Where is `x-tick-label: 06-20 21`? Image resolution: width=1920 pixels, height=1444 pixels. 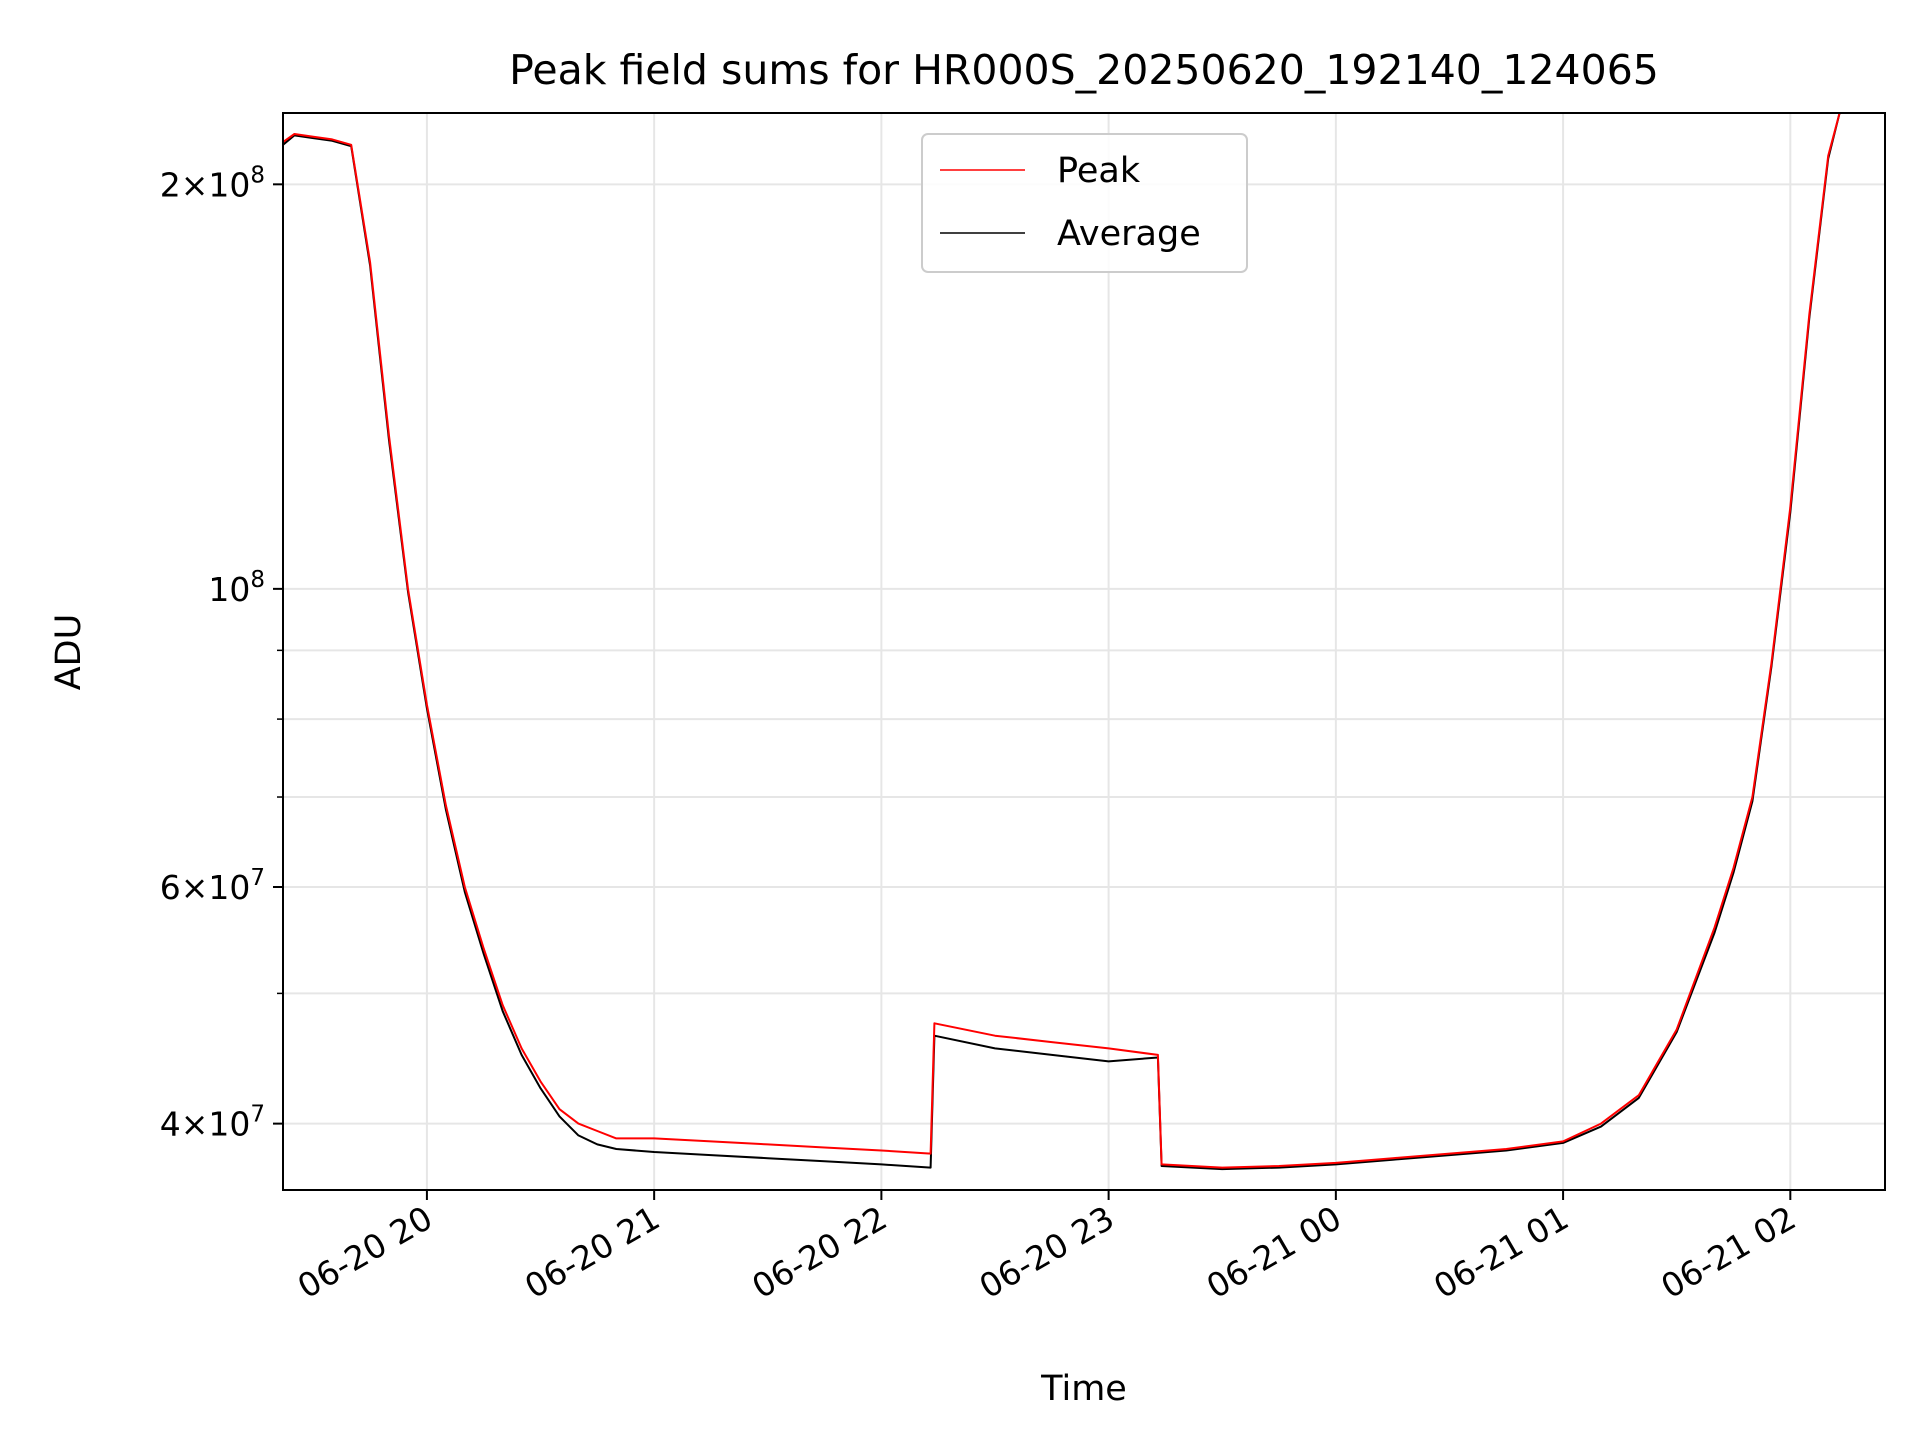
x-tick-label: 06-20 21 is located at coordinates (592, 1252).